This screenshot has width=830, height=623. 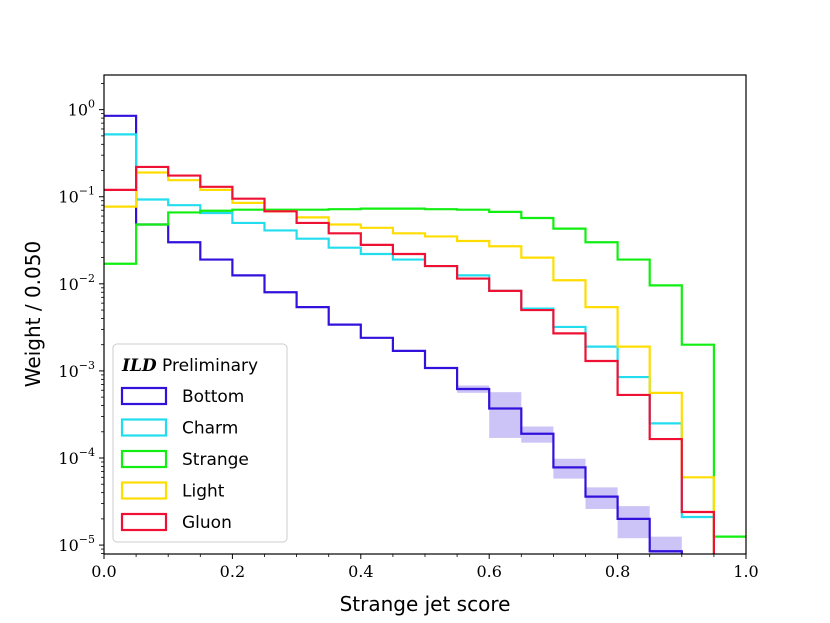 I want to click on legend-entries: Bottom Charm Strange Light Gluon, so click(x=184, y=459).